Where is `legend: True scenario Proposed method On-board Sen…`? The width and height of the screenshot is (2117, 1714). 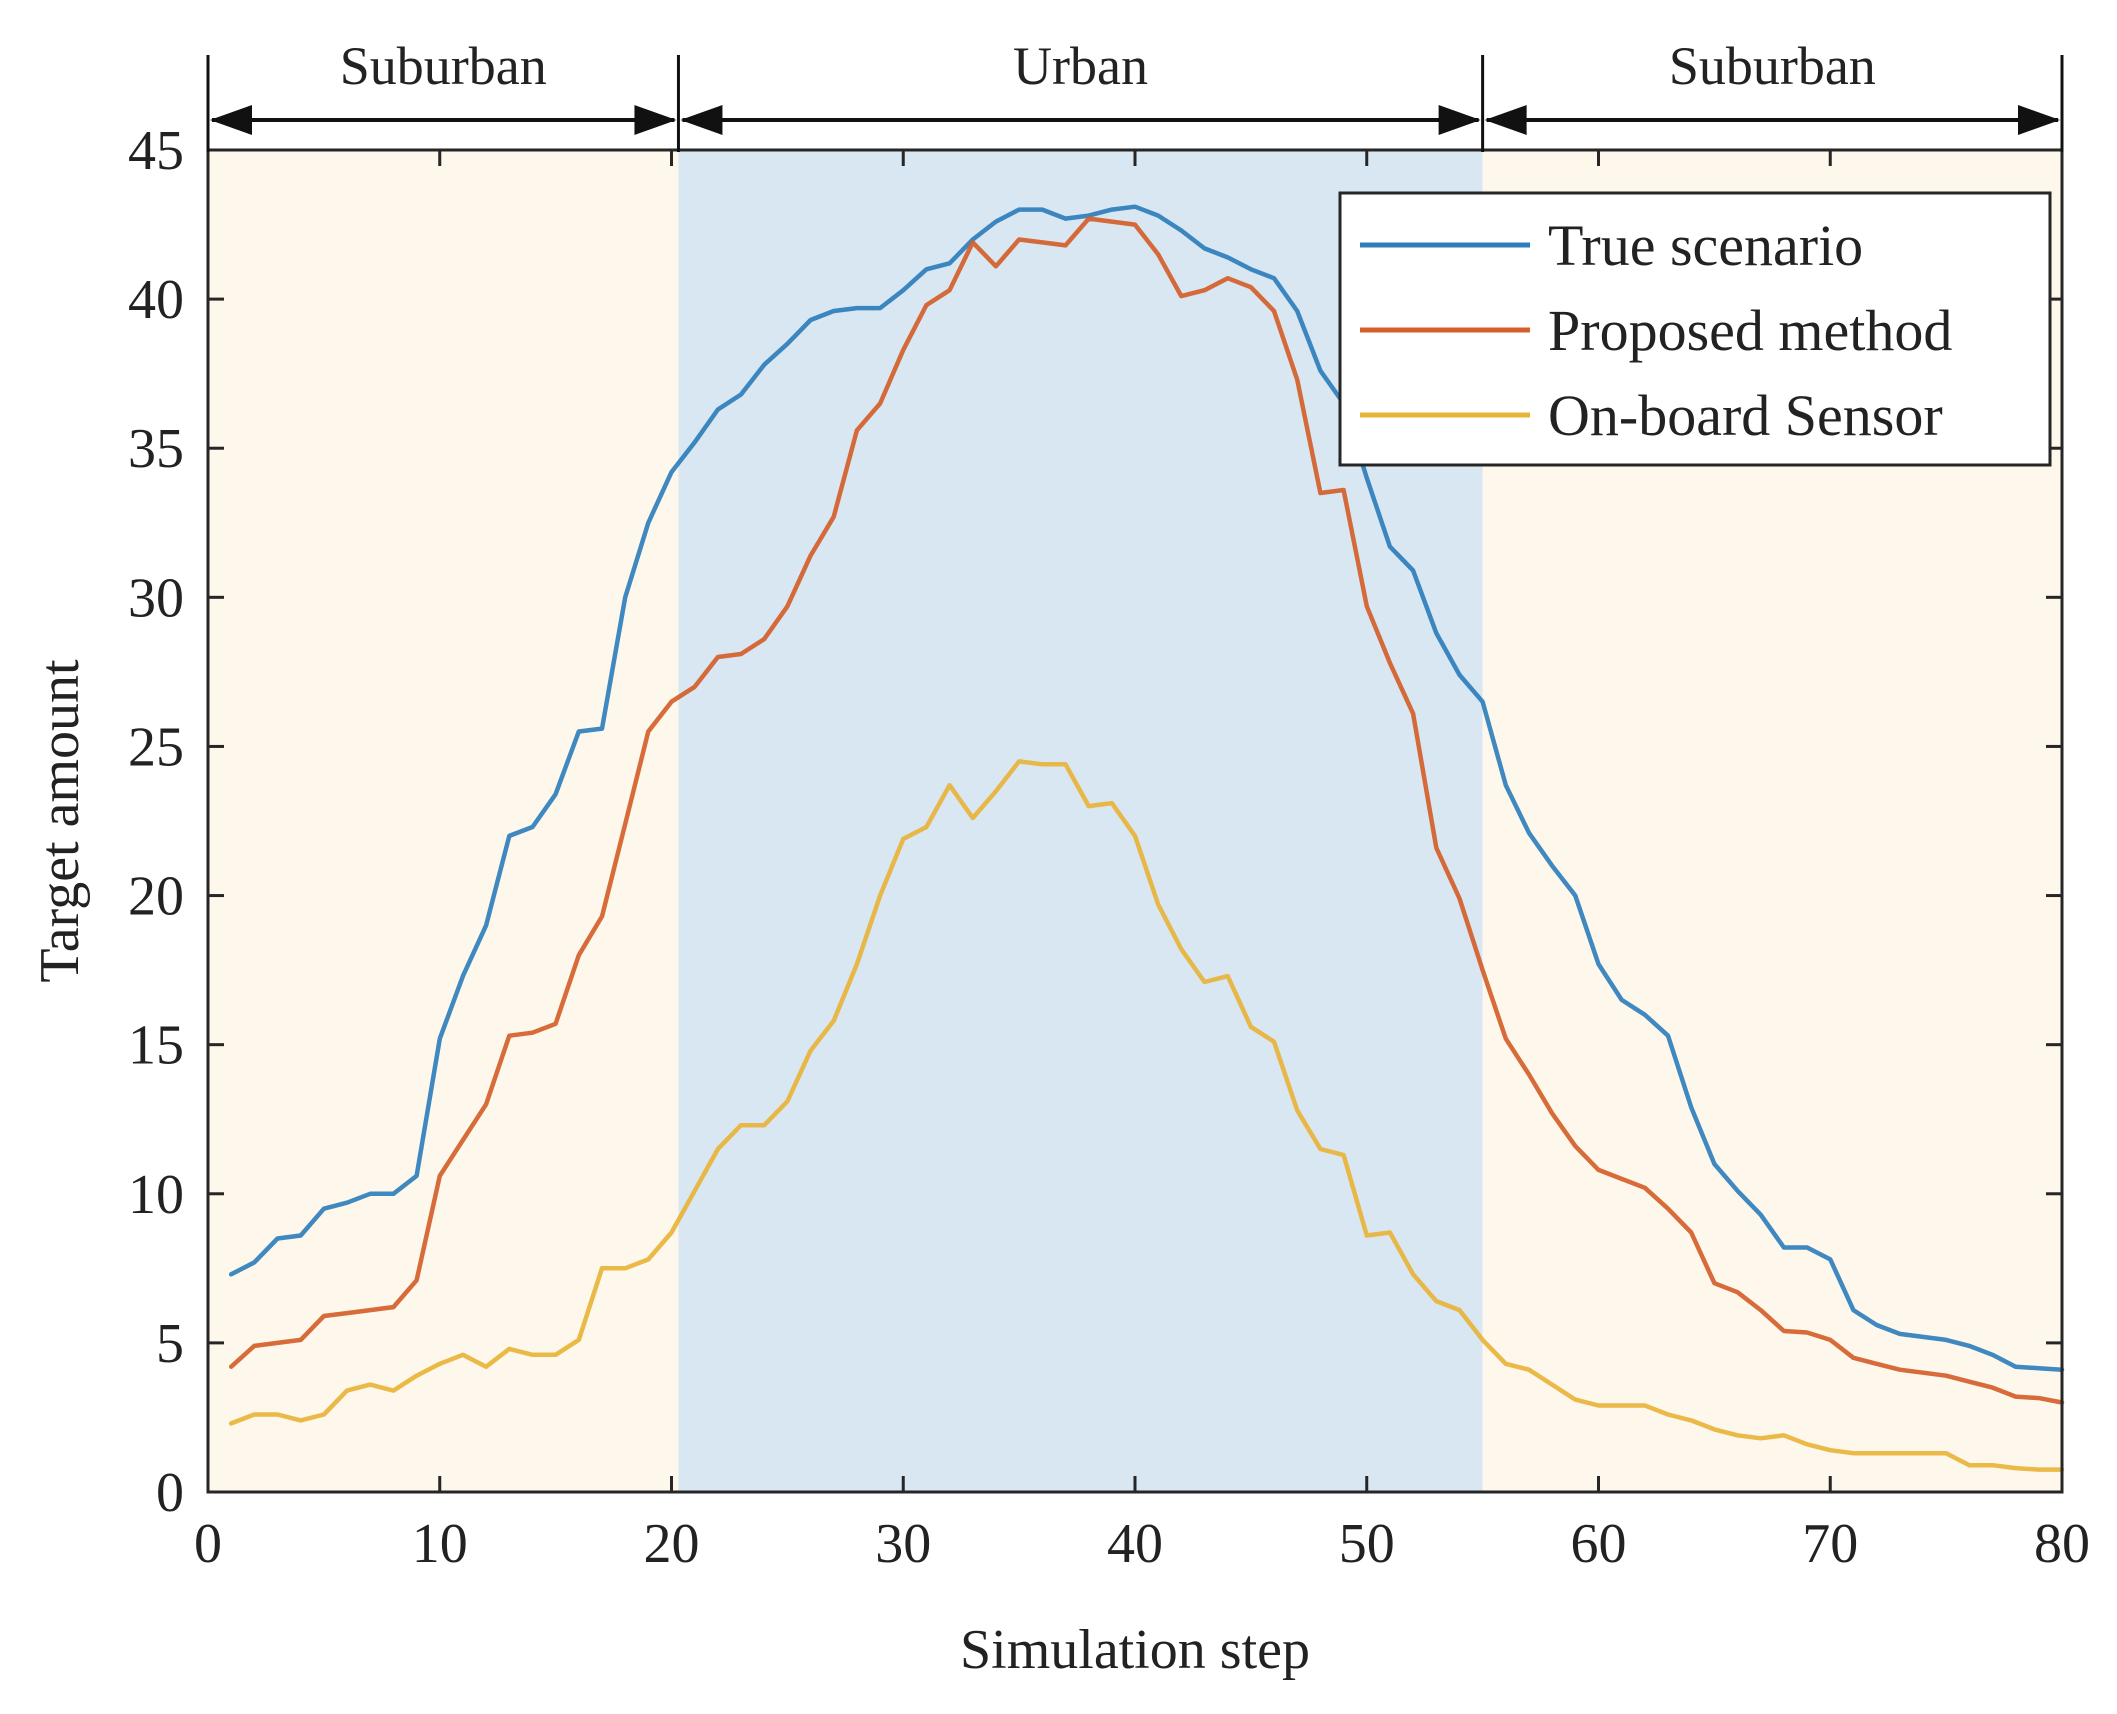 legend: True scenario Proposed method On-board Sen… is located at coordinates (1695, 329).